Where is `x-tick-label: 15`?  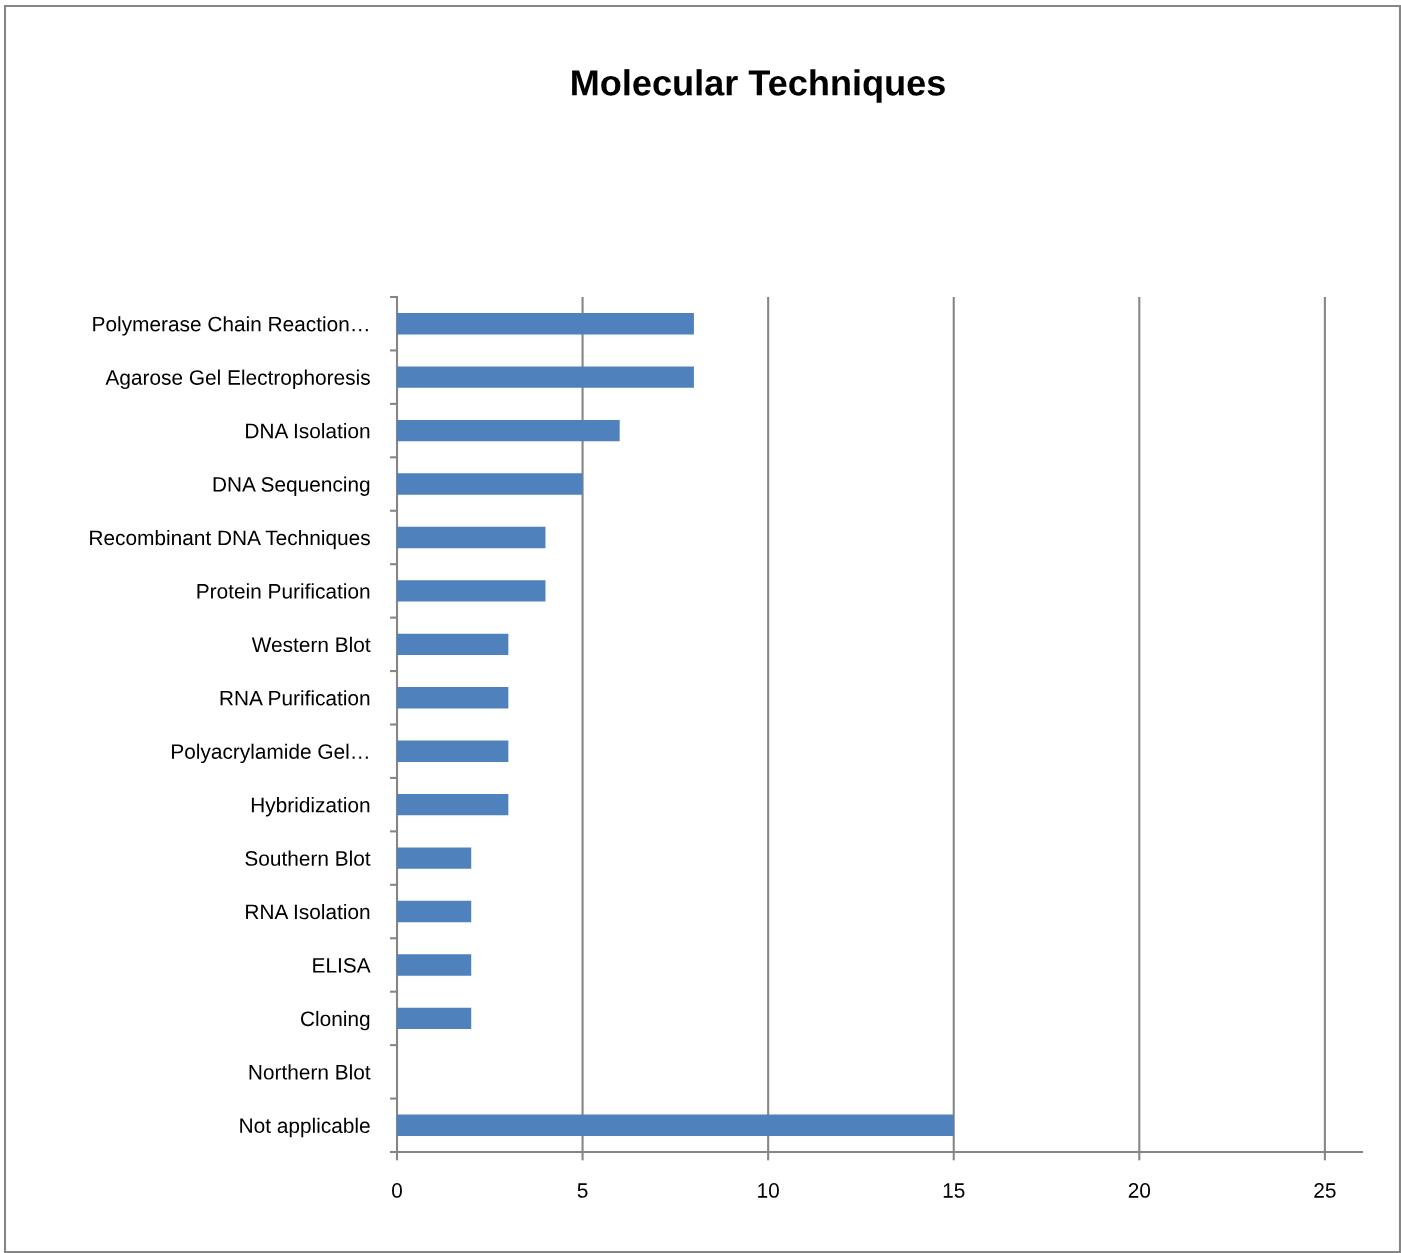
x-tick-label: 15 is located at coordinates (954, 1190).